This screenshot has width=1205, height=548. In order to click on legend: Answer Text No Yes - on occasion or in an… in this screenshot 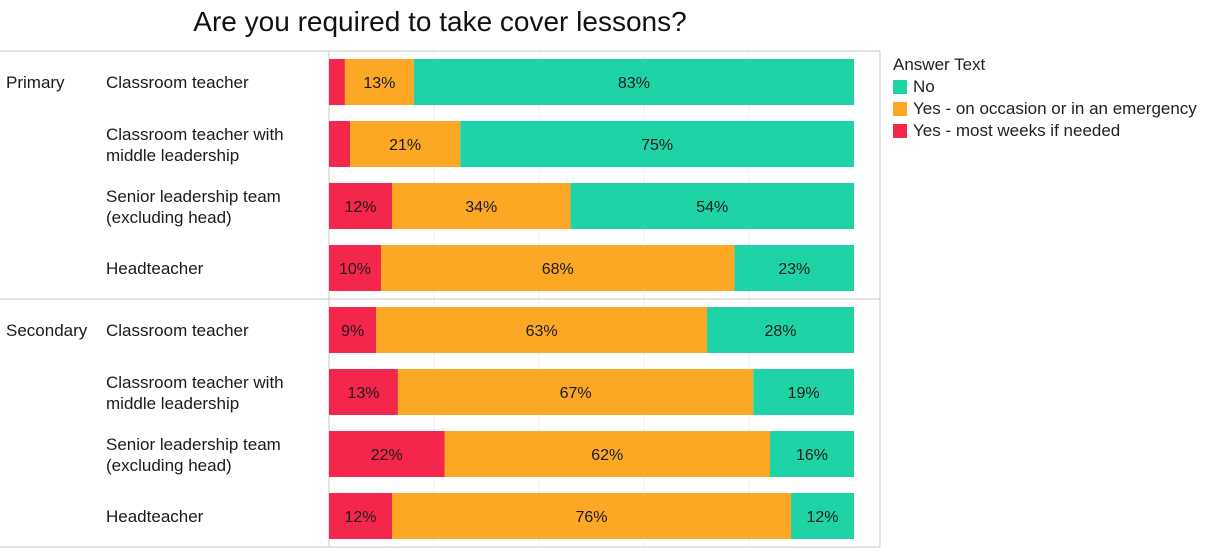, I will do `click(1045, 98)`.